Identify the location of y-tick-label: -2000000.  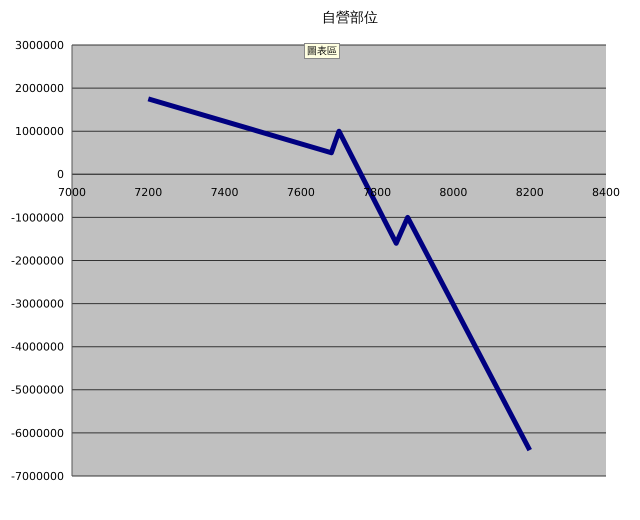
(37, 261).